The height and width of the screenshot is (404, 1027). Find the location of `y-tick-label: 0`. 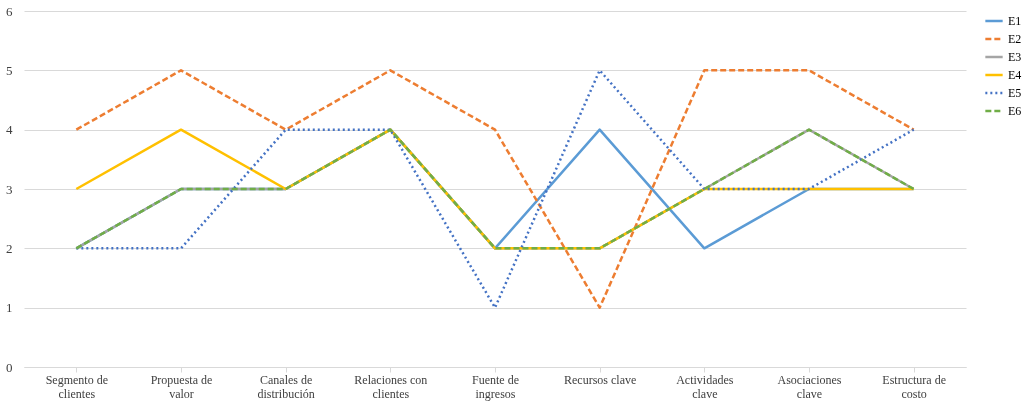

y-tick-label: 0 is located at coordinates (9, 367).